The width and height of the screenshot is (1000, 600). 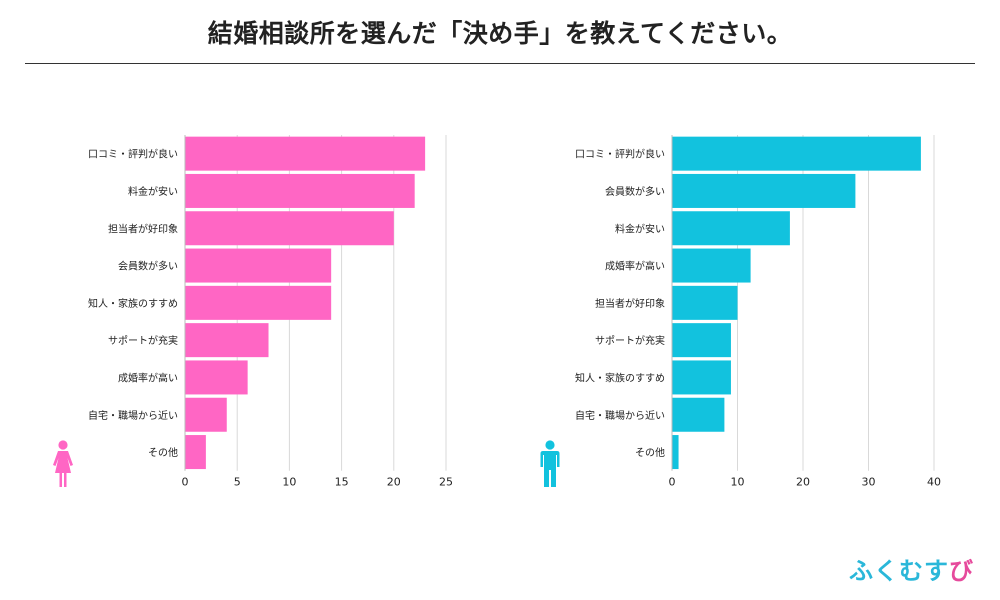 I want to click on x-tick-label: 40, so click(x=934, y=482).